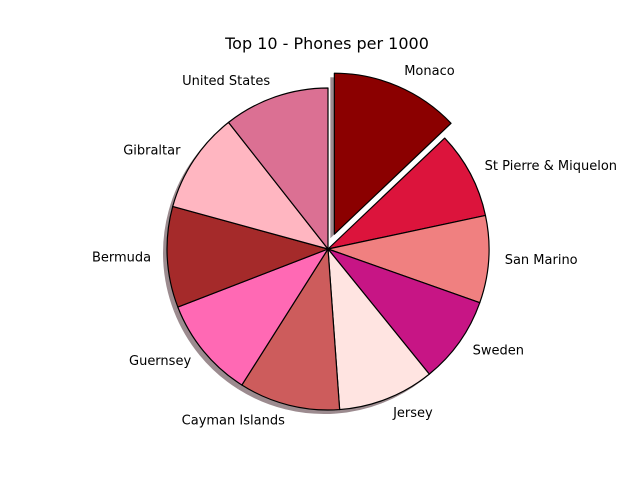  I want to click on slice-sweden, so click(404, 311).